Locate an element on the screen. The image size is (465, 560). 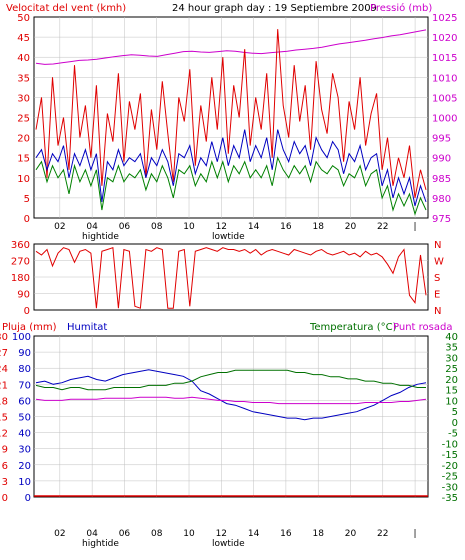
temperature-y-tick: 5 is located at coordinates (455, 412).